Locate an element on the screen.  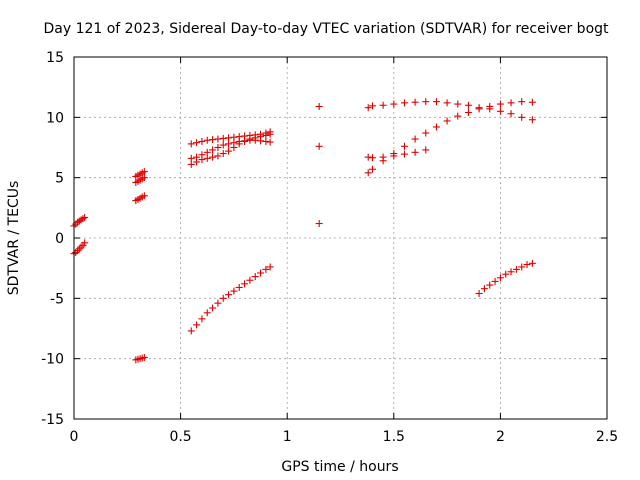
y-tick-label: -5 is located at coordinates (57, 299).